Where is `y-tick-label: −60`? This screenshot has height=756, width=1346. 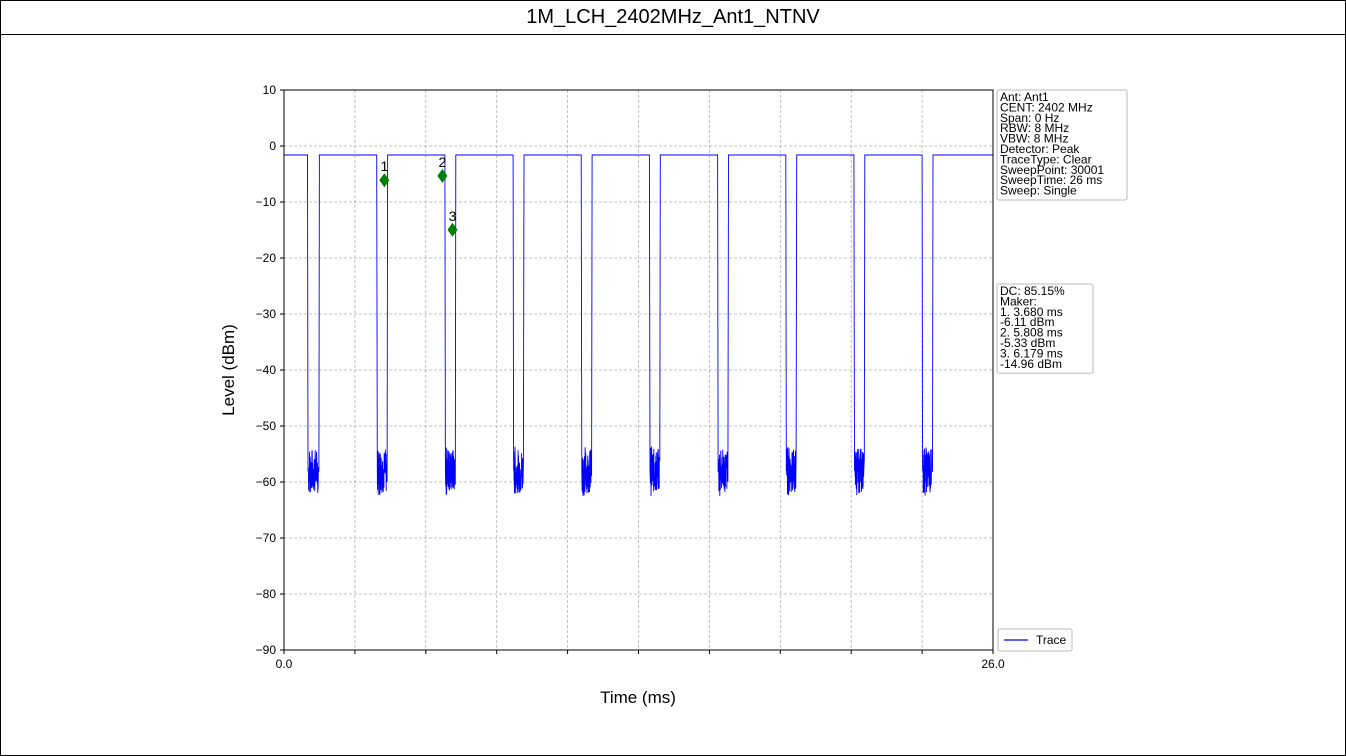 y-tick-label: −60 is located at coordinates (266, 482).